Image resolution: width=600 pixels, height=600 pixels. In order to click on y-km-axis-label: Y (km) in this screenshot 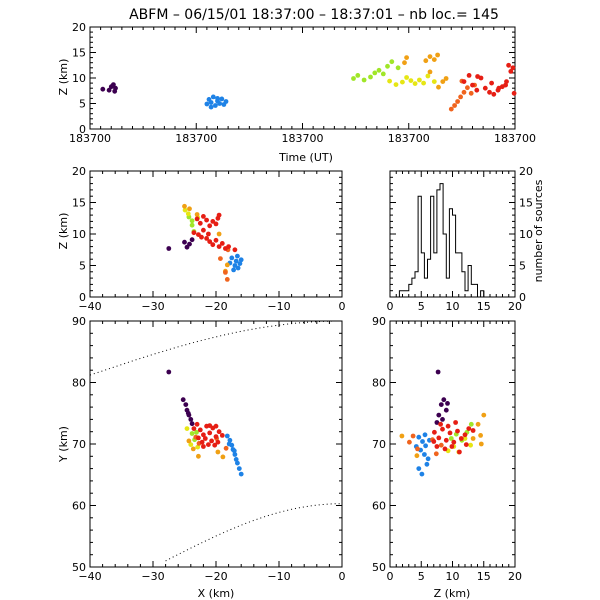, I will do `click(63, 444)`.